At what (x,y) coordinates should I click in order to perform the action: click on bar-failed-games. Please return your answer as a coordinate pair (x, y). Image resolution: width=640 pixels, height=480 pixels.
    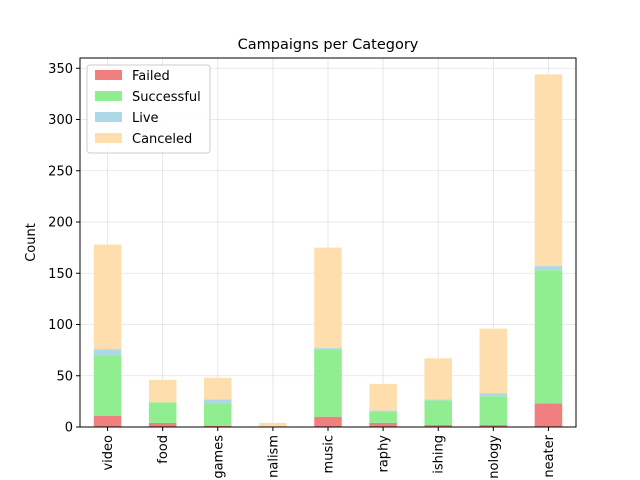
    Looking at the image, I should click on (218, 426).